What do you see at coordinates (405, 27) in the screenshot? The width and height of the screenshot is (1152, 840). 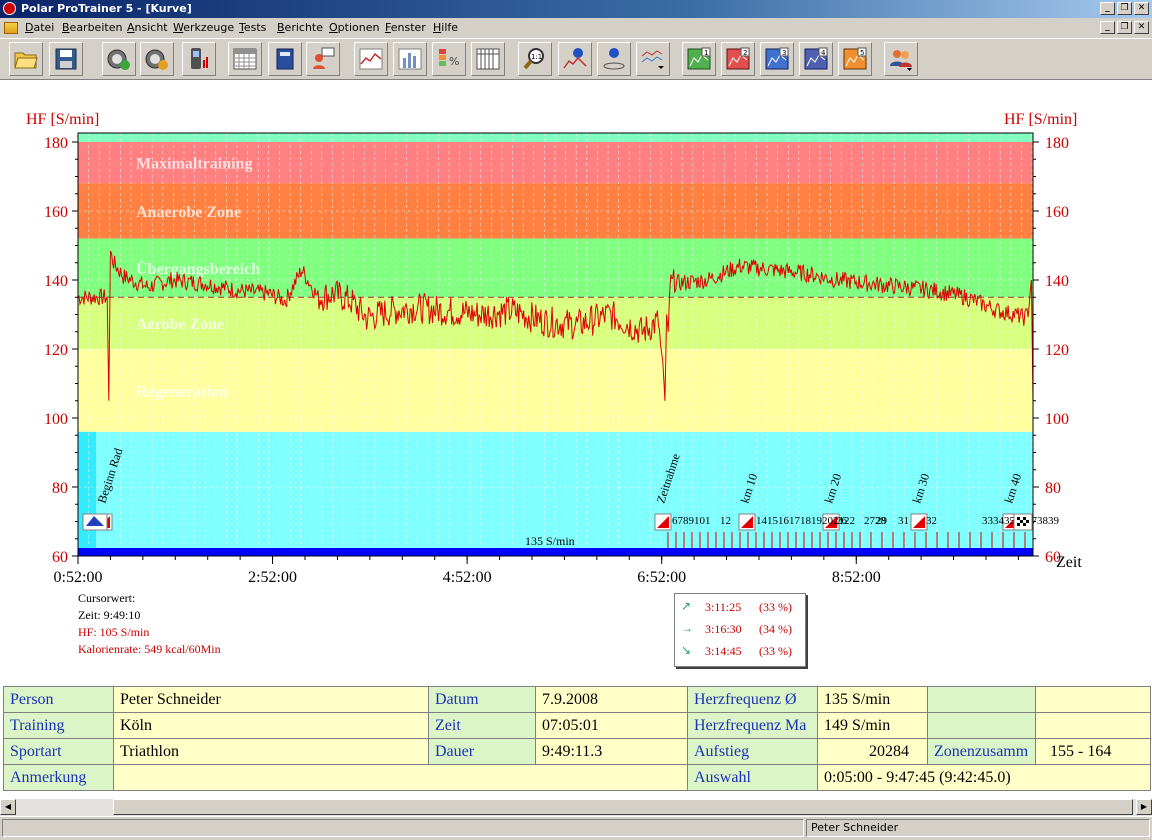 I see `menu-fenster: Fenster` at bounding box center [405, 27].